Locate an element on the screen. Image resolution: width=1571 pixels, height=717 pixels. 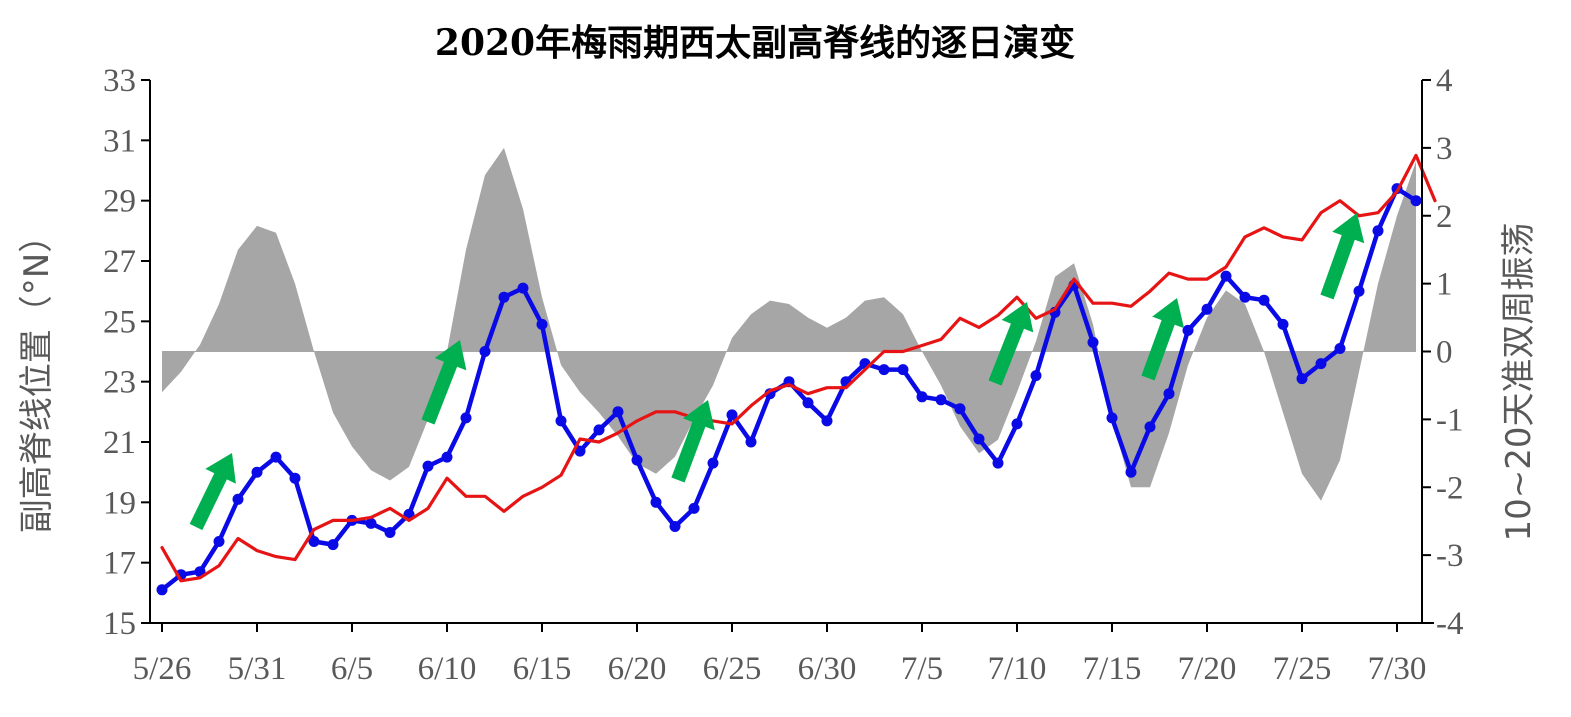
right-tick-label: 1 is located at coordinates (1444, 285).